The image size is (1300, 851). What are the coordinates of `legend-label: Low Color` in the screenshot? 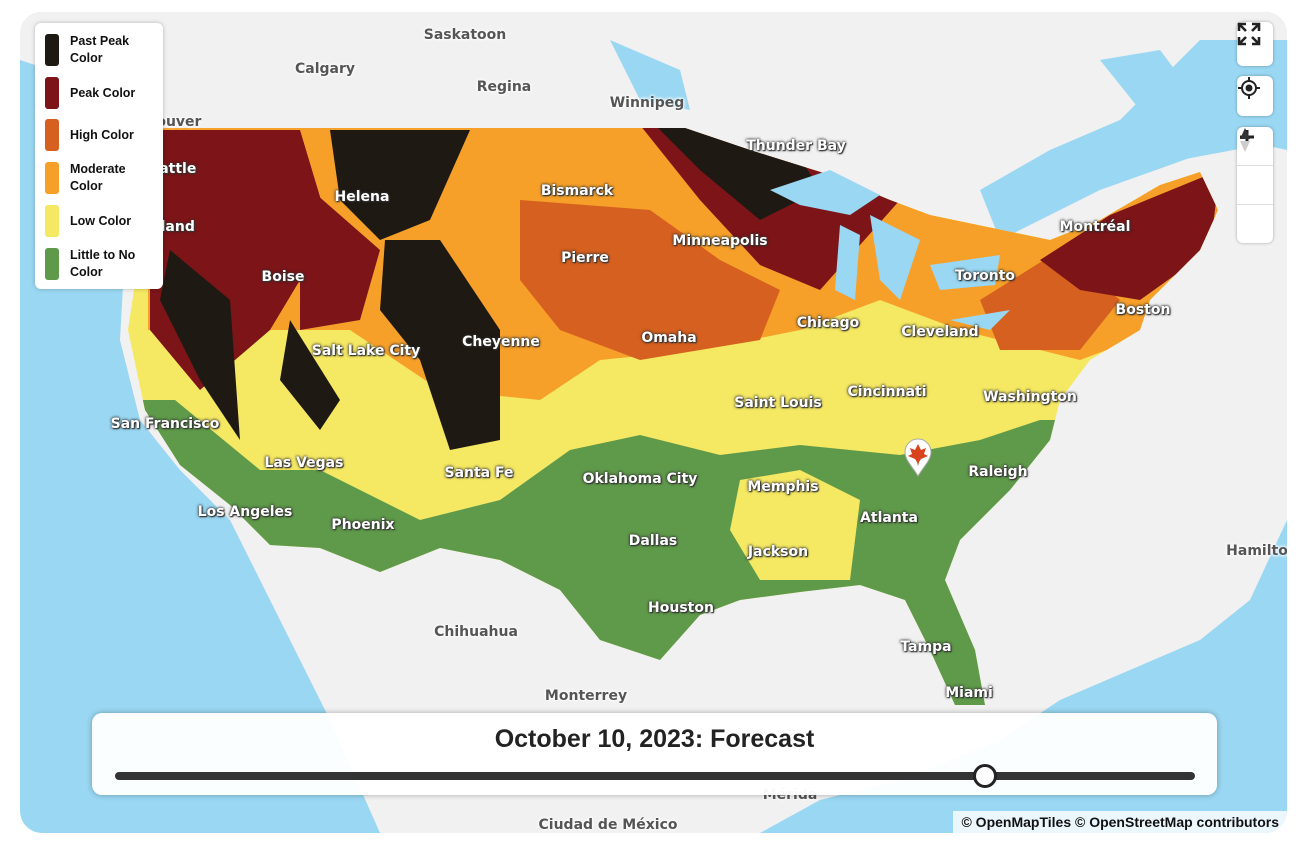 It's located at (101, 220).